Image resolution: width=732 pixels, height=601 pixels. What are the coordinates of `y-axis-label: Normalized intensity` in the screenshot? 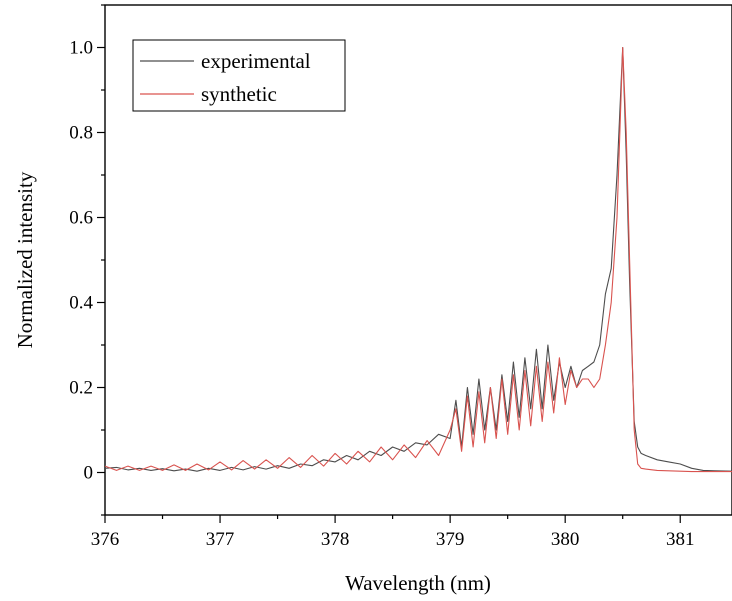 It's located at (25, 259).